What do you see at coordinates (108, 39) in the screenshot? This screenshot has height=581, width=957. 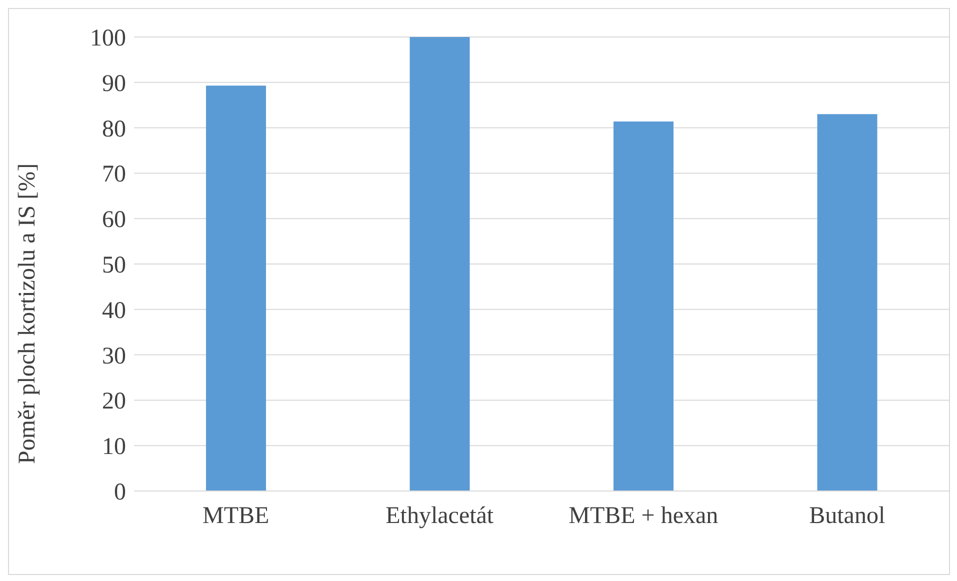 I see `y-tick-label: 100` at bounding box center [108, 39].